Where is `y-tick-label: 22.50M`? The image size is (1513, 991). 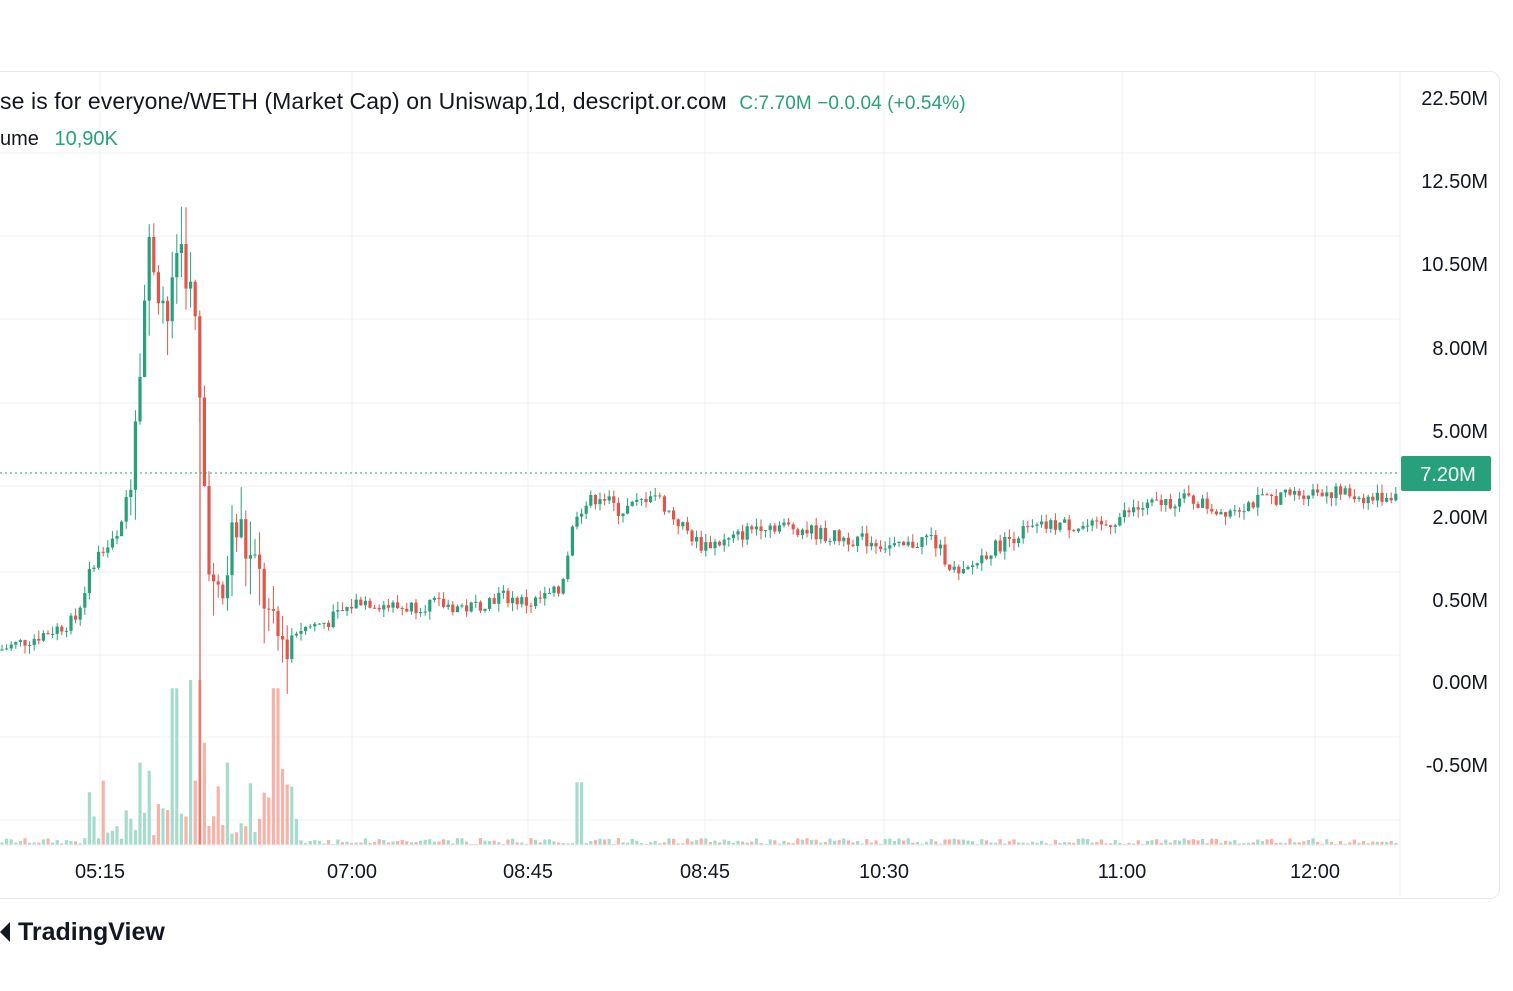
y-tick-label: 22.50M is located at coordinates (1454, 99).